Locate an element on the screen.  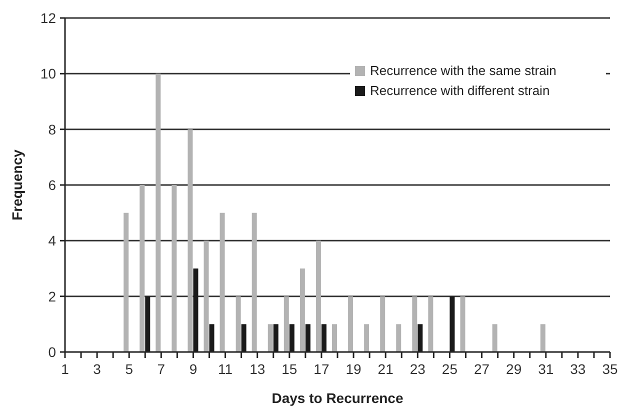
x-tick-label: 1 is located at coordinates (65, 369).